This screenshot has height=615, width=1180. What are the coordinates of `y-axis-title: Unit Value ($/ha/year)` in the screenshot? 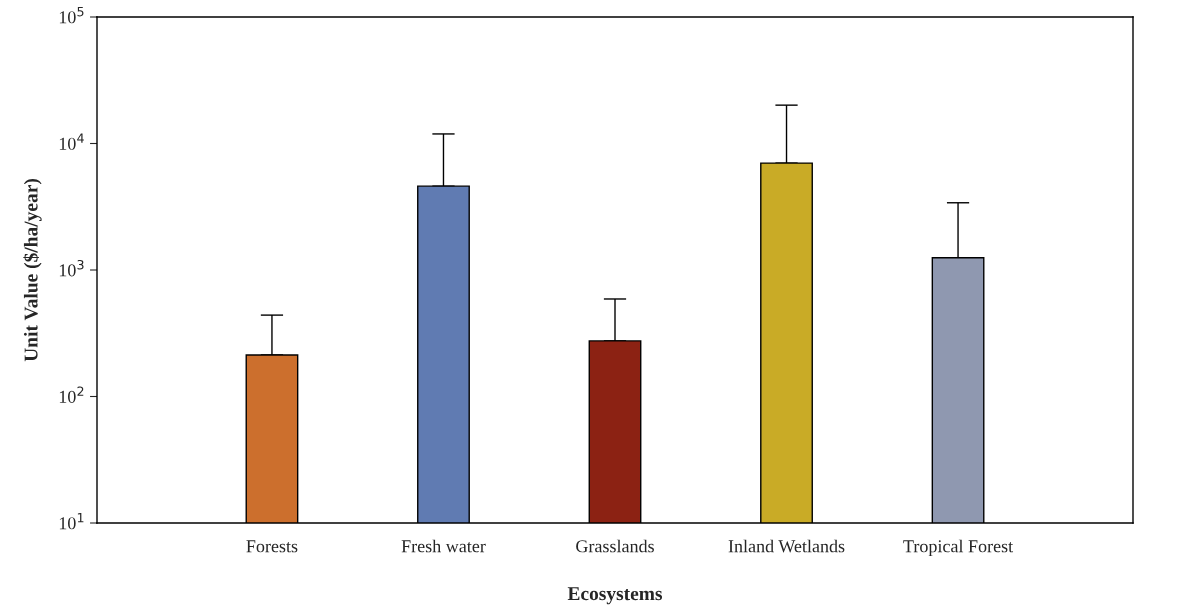 It's located at (32, 270).